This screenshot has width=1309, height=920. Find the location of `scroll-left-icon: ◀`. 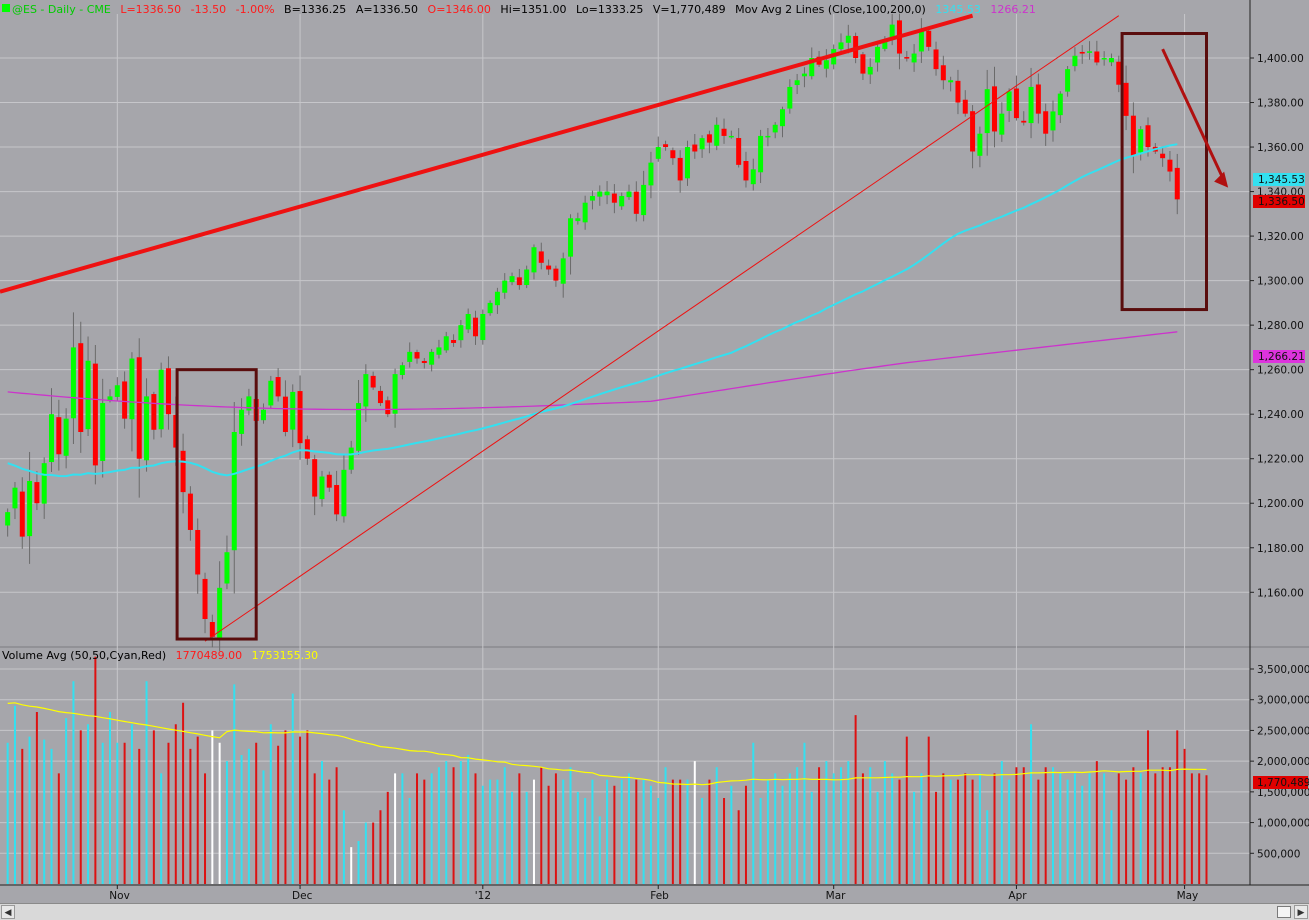

scroll-left-icon: ◀ is located at coordinates (8, 912).